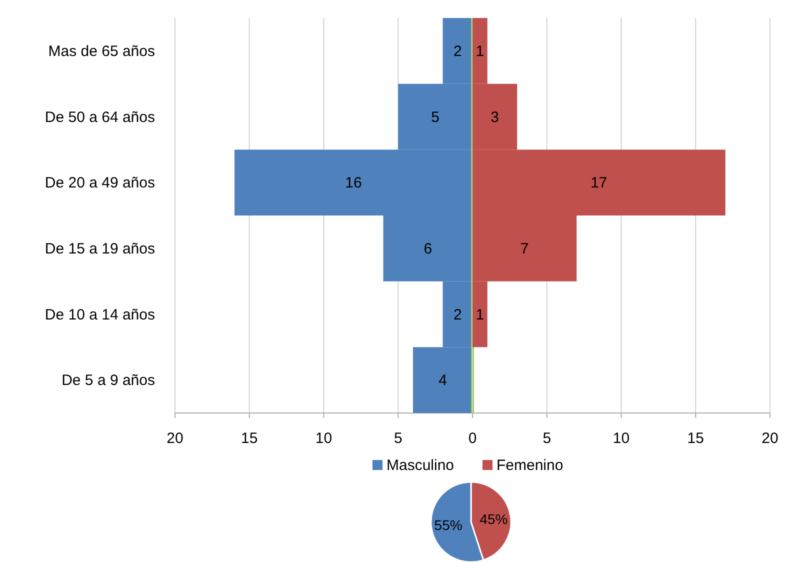  Describe the element at coordinates (494, 117) in the screenshot. I see `data-label: 3` at that location.